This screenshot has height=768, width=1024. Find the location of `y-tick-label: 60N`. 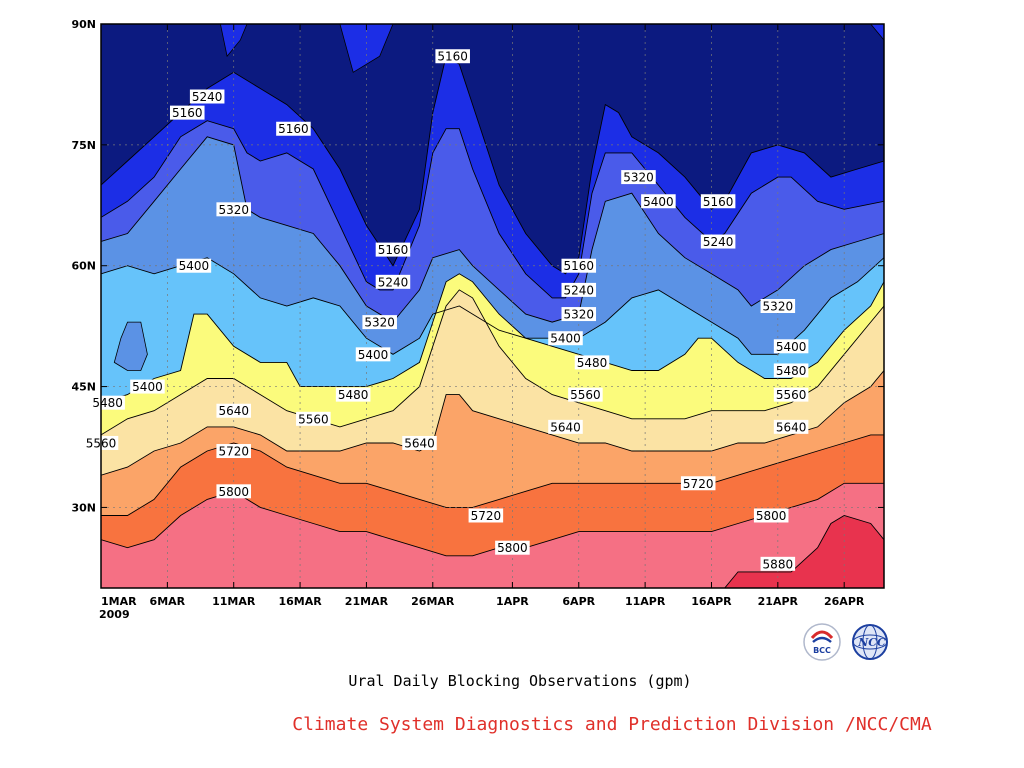

y-tick-label: 60N is located at coordinates (83, 266).